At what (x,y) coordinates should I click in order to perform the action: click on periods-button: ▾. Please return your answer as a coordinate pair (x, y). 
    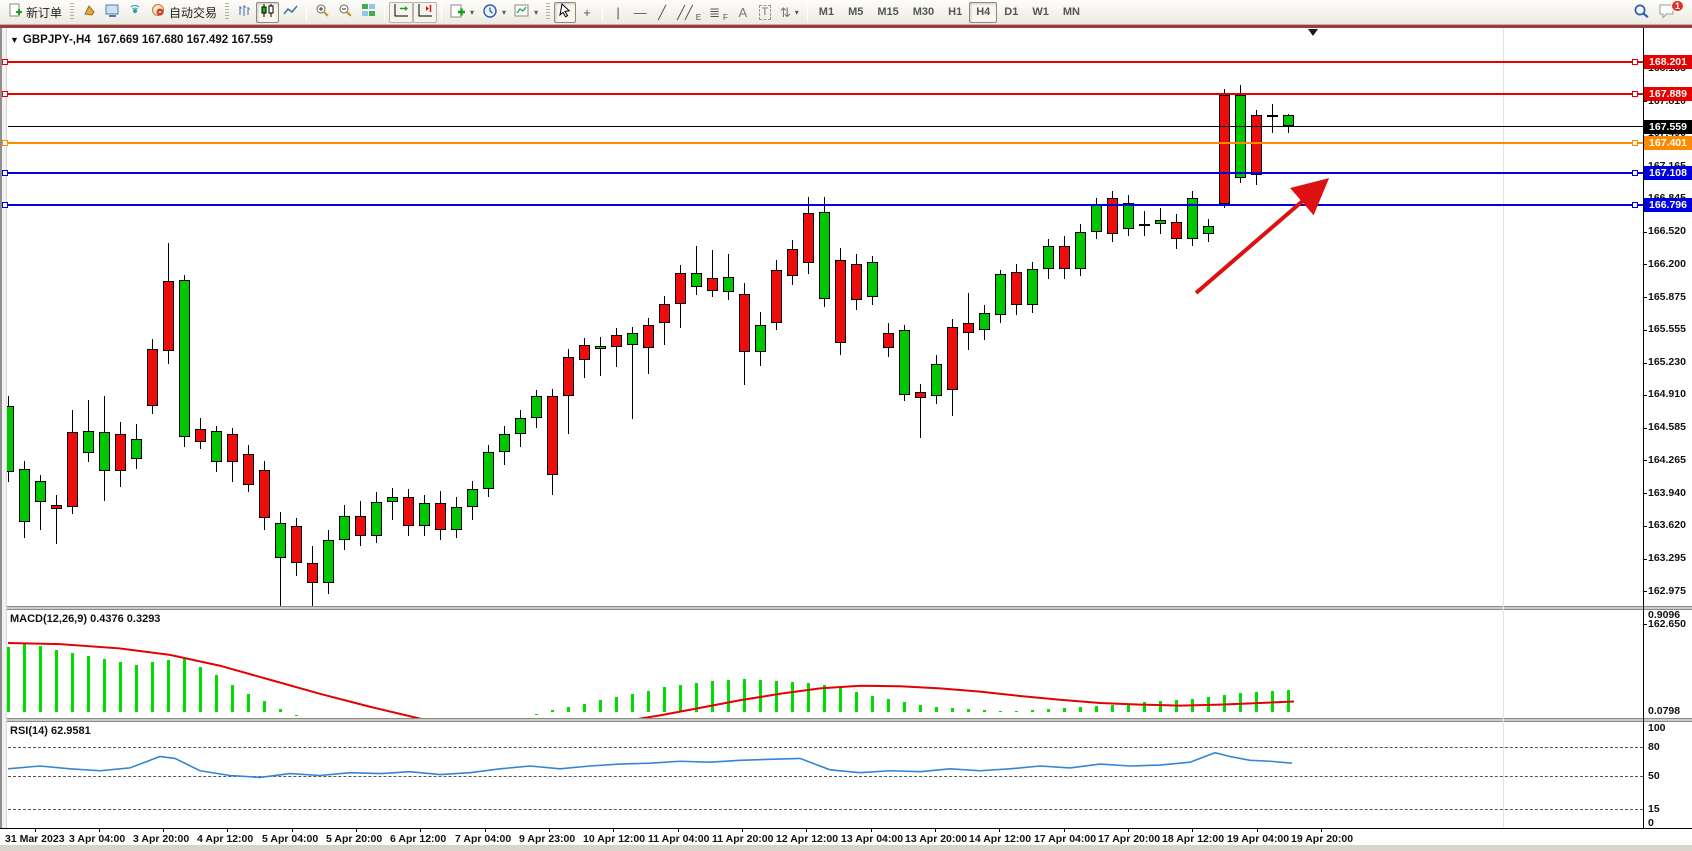
    Looking at the image, I should click on (494, 12).